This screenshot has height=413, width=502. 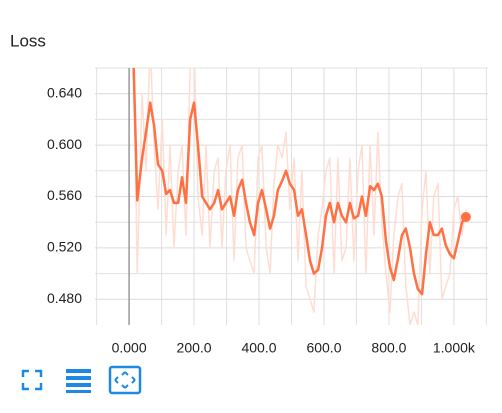 I want to click on x-tick-label: 400.0, so click(x=258, y=348).